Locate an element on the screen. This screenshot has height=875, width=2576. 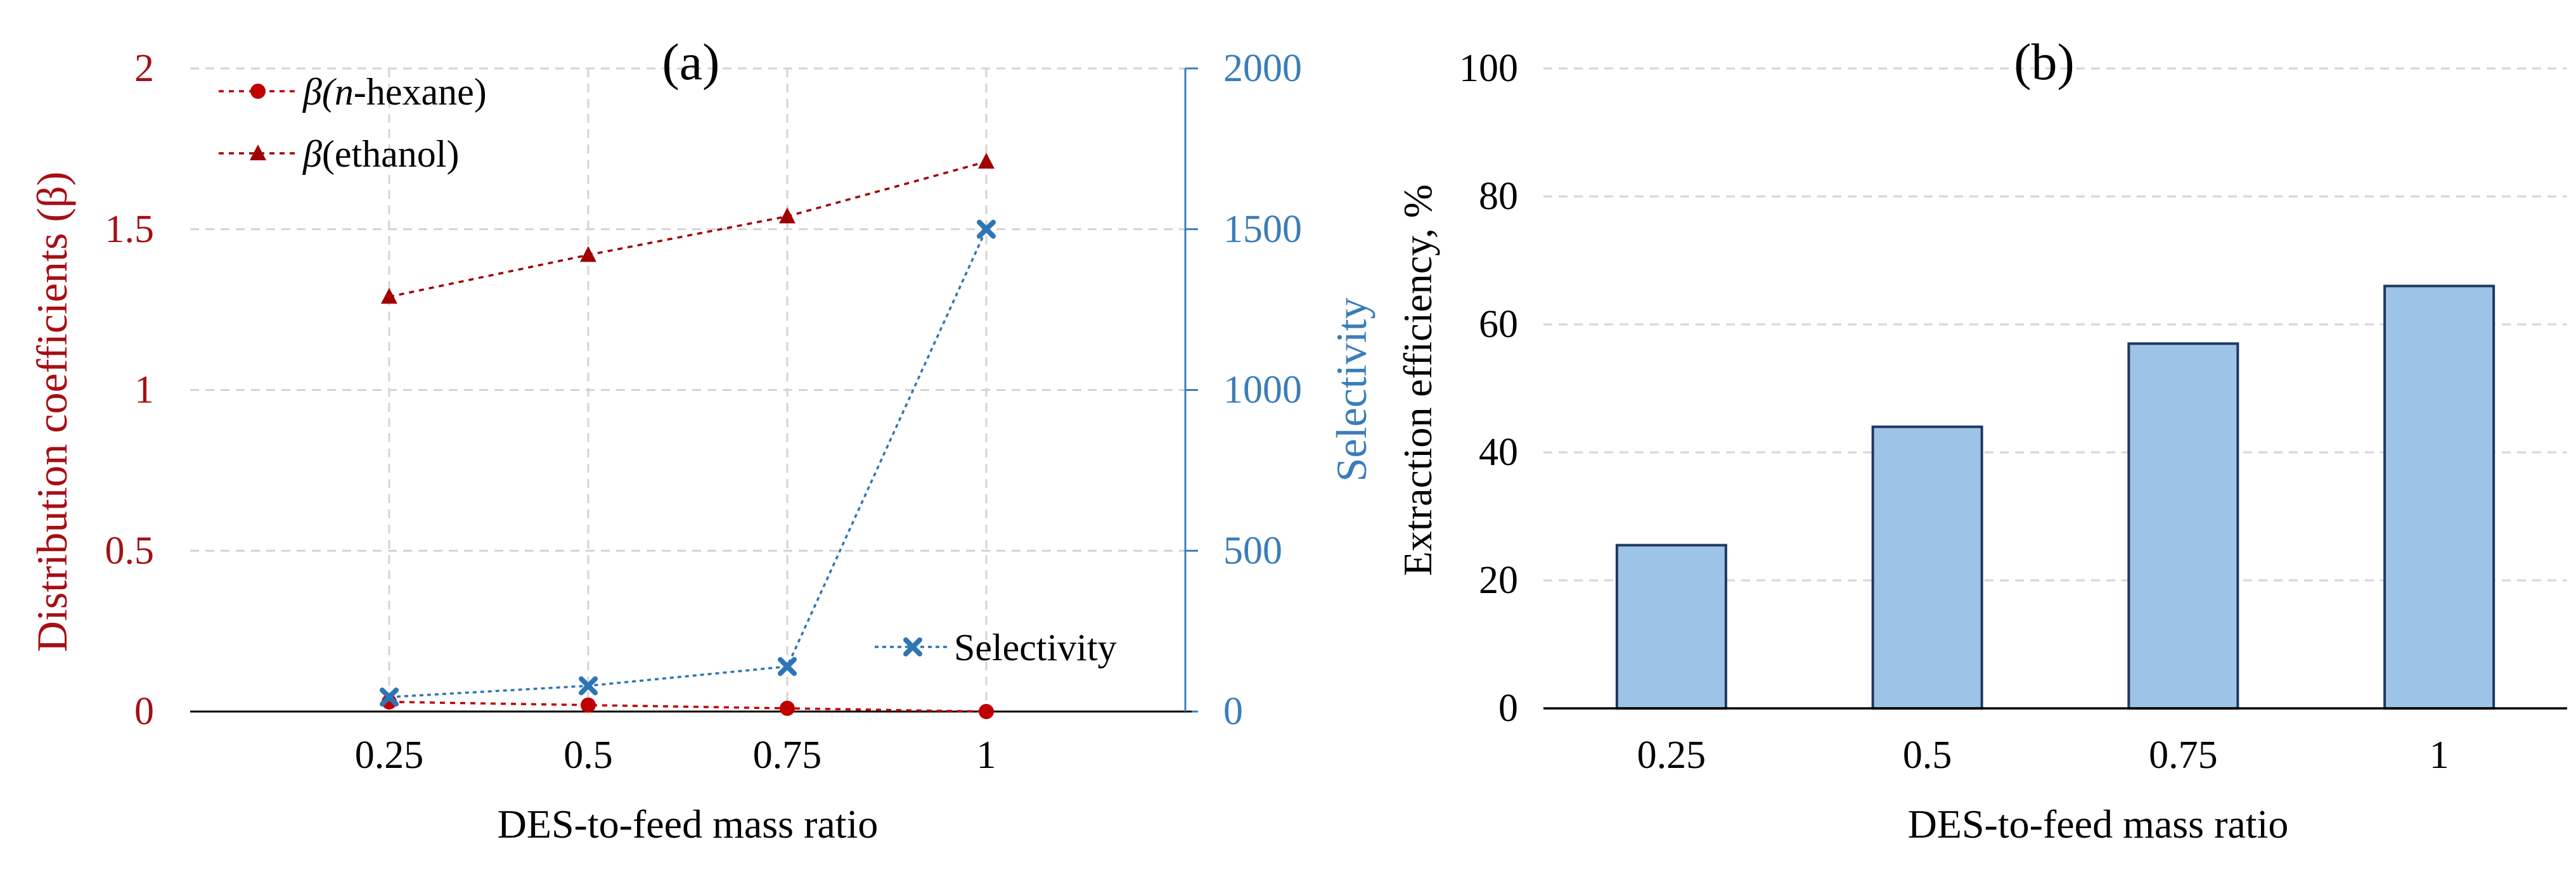
legend-marker-hexane is located at coordinates (258, 91).